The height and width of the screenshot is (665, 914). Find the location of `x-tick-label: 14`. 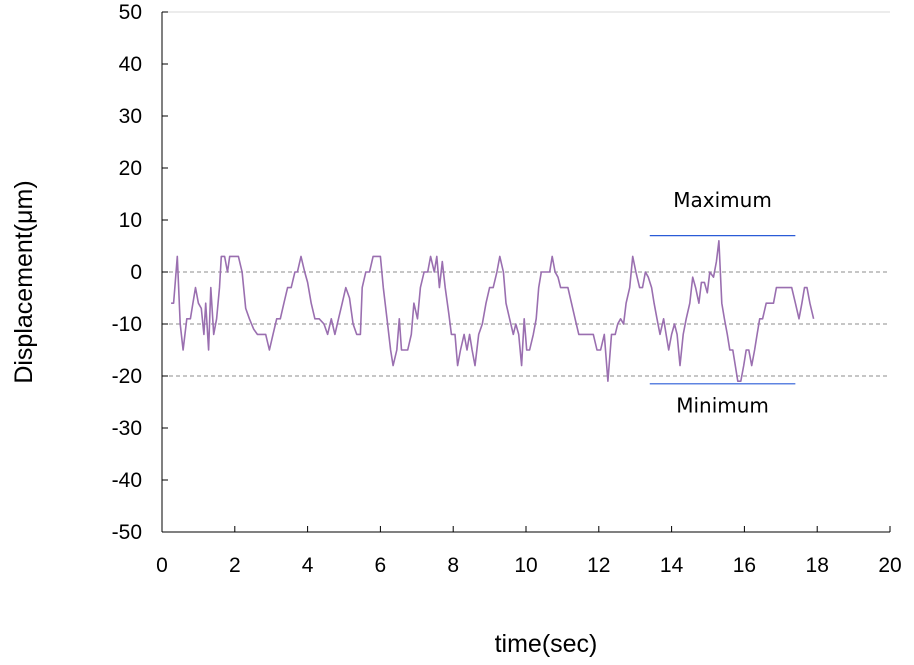

x-tick-label: 14 is located at coordinates (672, 565).